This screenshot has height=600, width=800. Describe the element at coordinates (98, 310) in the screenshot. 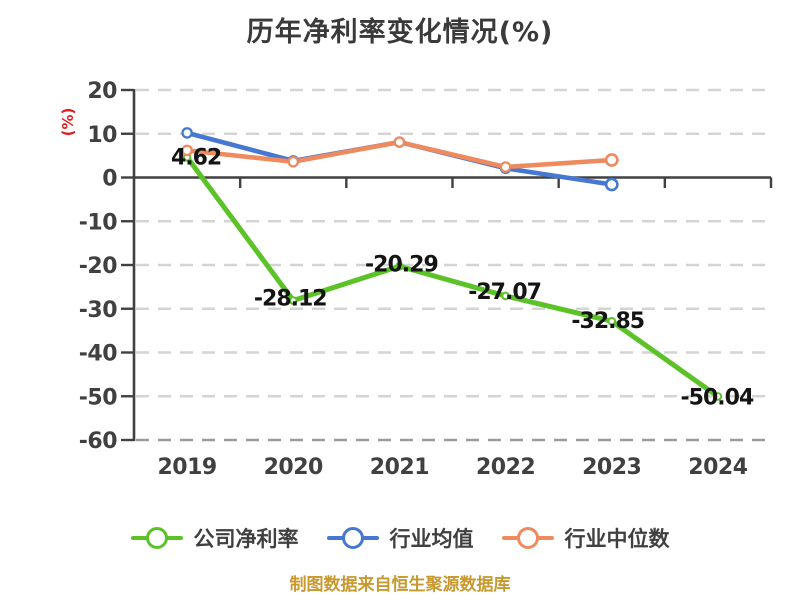

I see `y-tick-label: -30` at that location.